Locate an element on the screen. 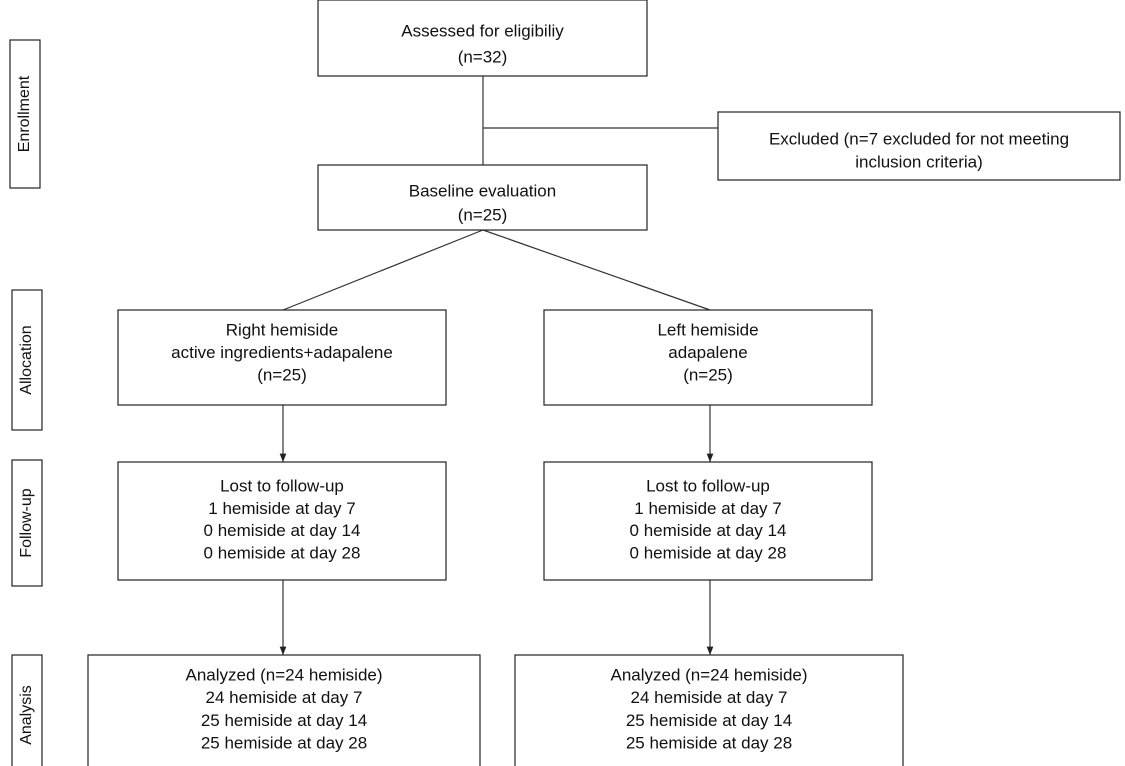  node: Baseline evaluation (n=25) is located at coordinates (482, 197).